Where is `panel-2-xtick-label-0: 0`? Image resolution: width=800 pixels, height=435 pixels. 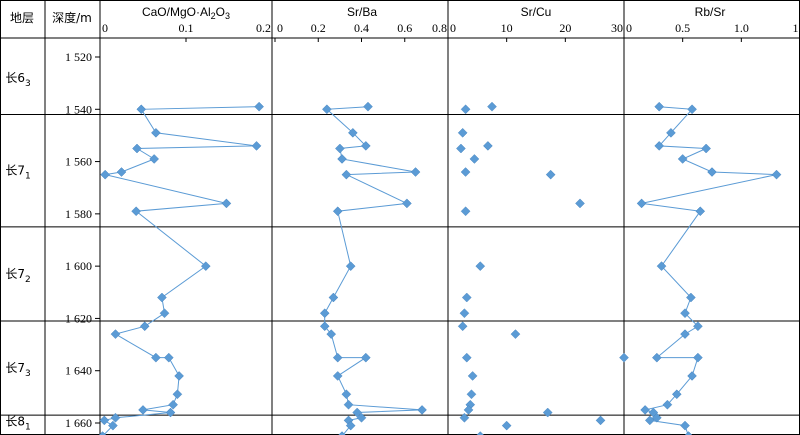
panel-2-xtick-label-0: 0 is located at coordinates (280, 28).